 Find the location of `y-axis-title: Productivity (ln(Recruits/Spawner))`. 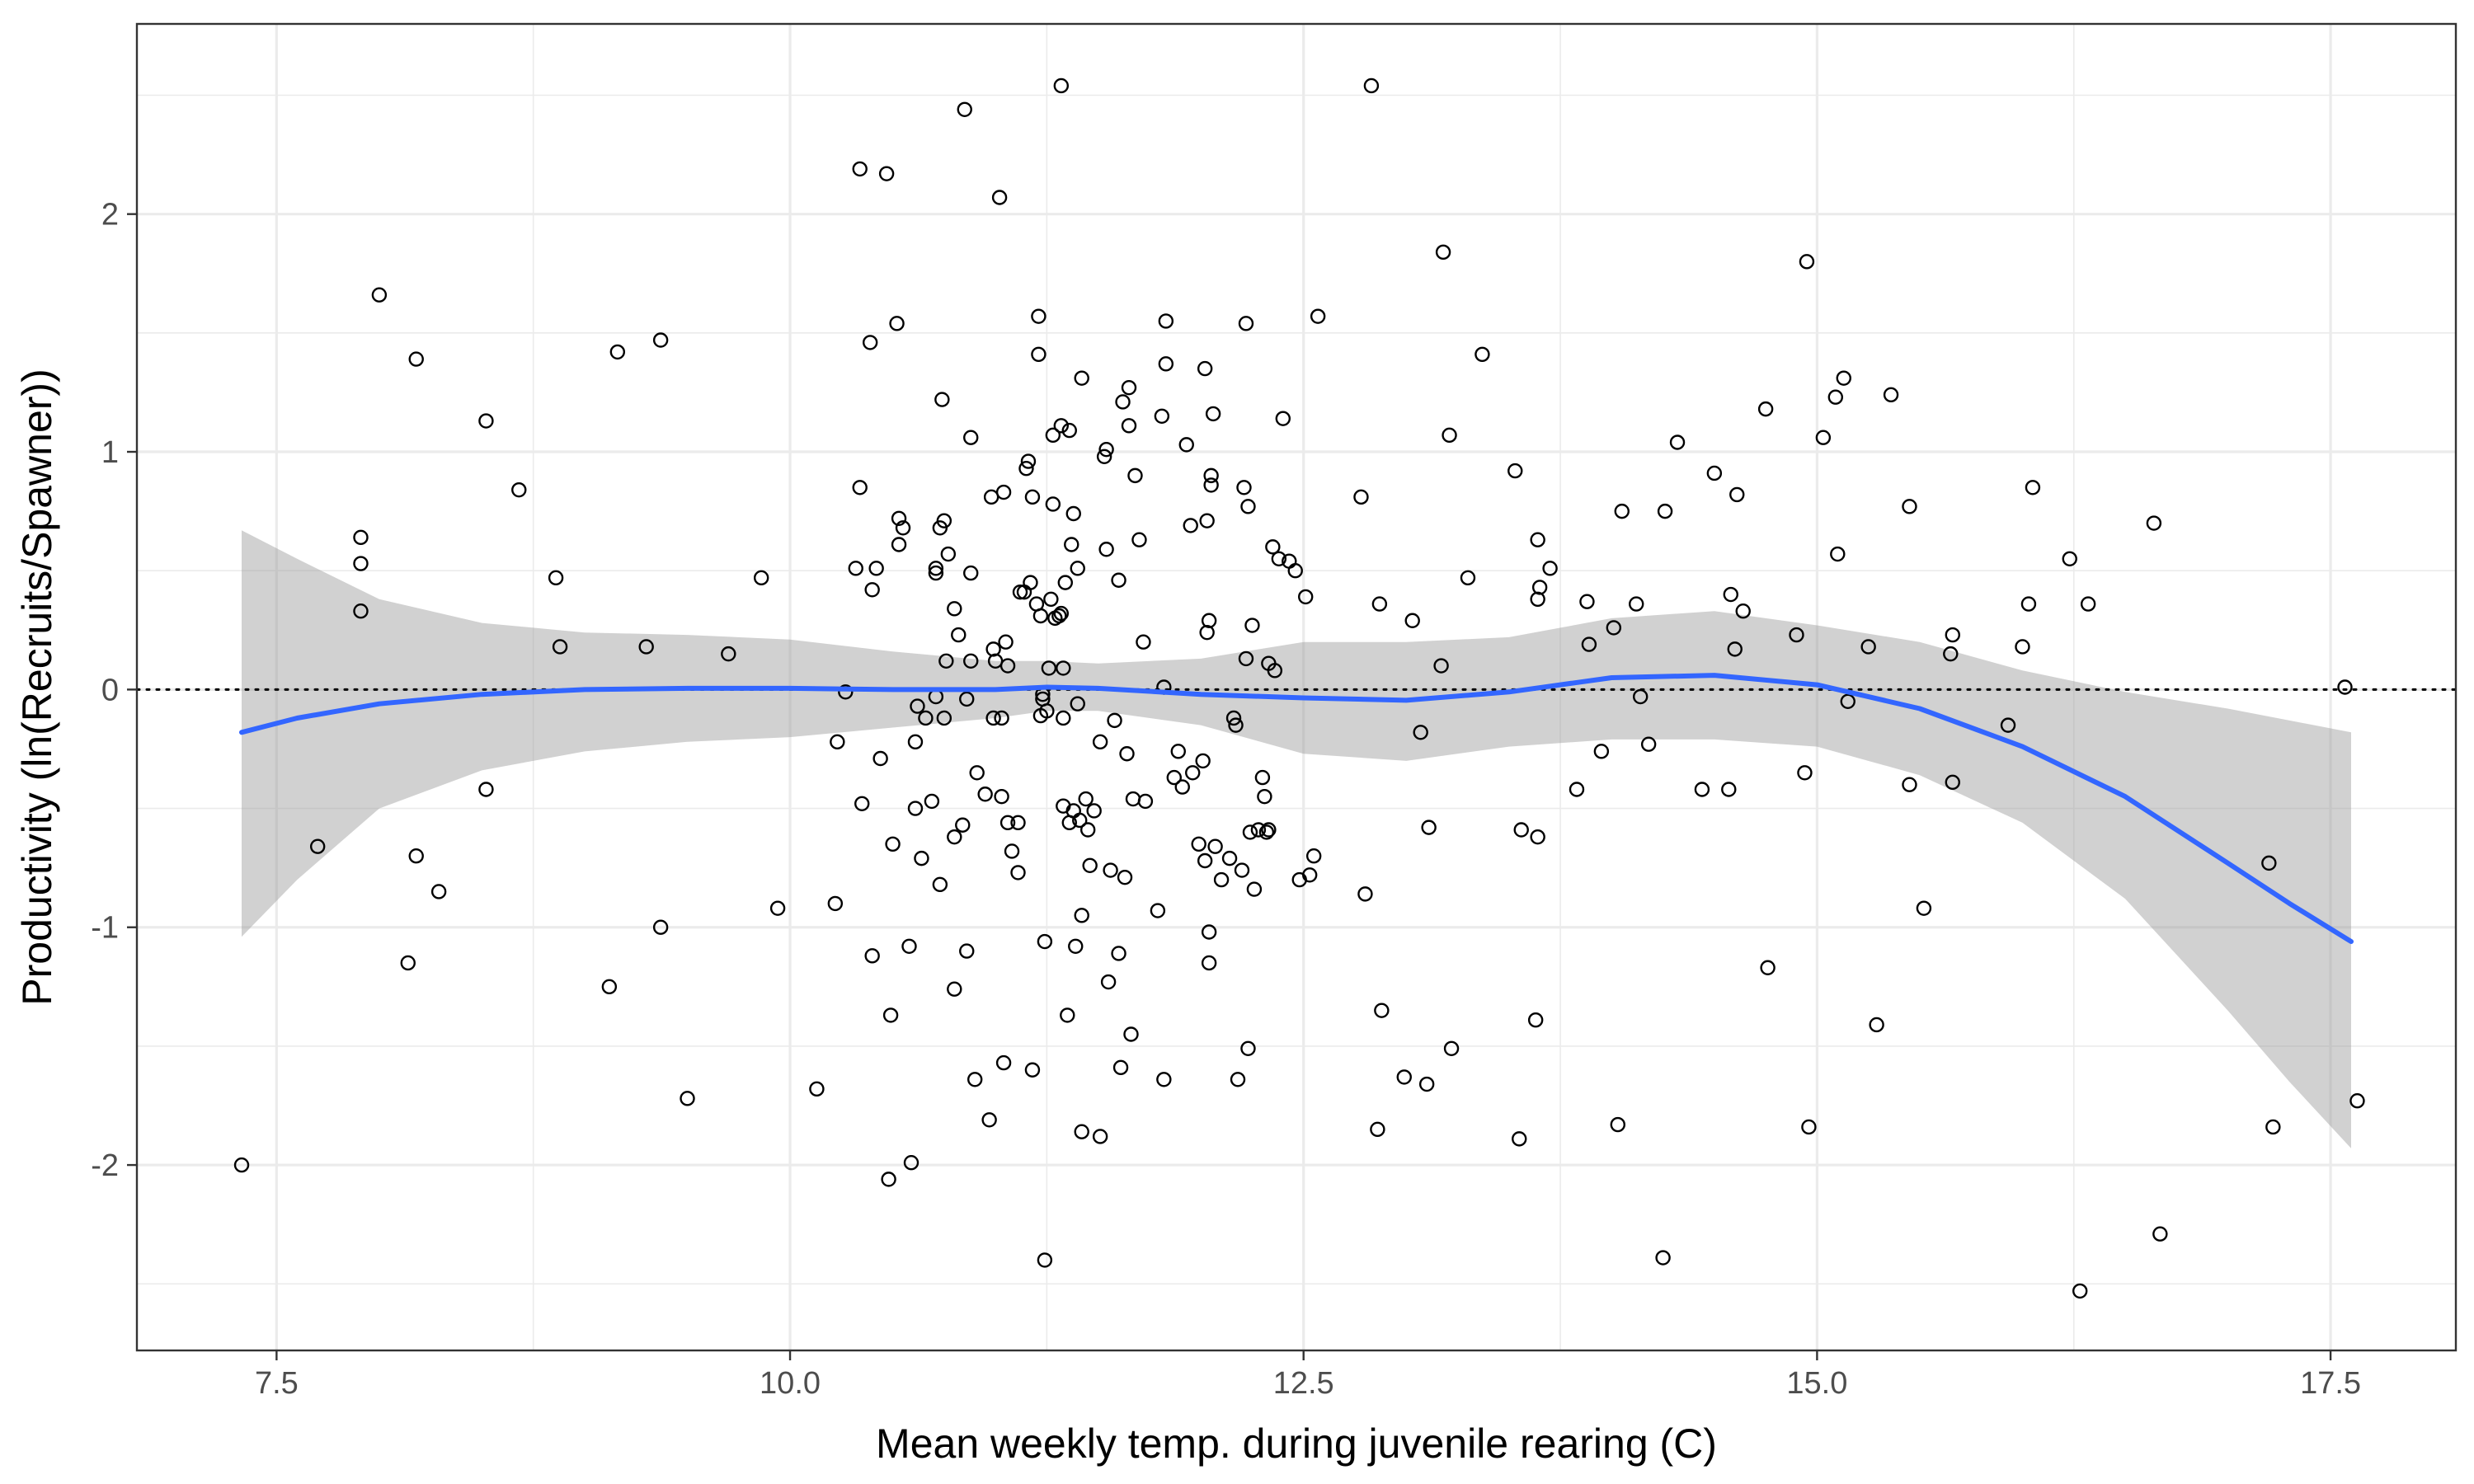

y-axis-title: Productivity (ln(Recruits/Spawner)) is located at coordinates (37, 687).